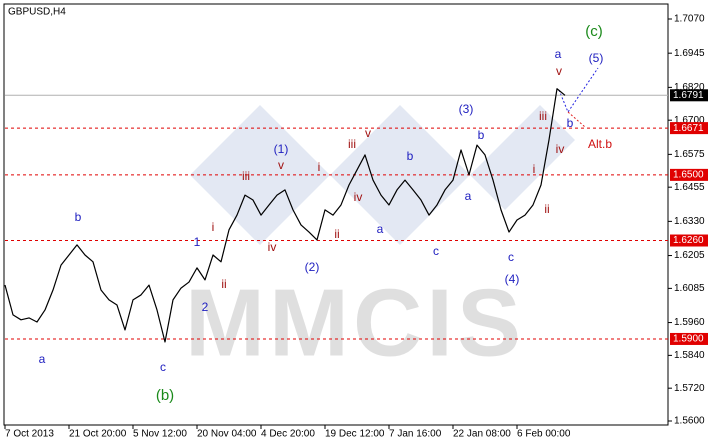  Describe the element at coordinates (689, 120) in the screenshot. I see `y-tick-label: 1.6700` at that location.